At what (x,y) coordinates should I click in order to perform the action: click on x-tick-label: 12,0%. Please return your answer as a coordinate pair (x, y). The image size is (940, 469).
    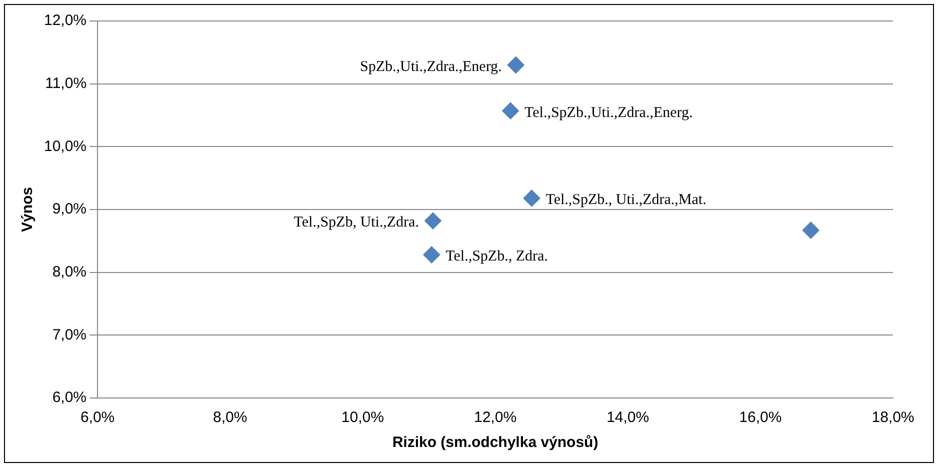
    Looking at the image, I should click on (495, 417).